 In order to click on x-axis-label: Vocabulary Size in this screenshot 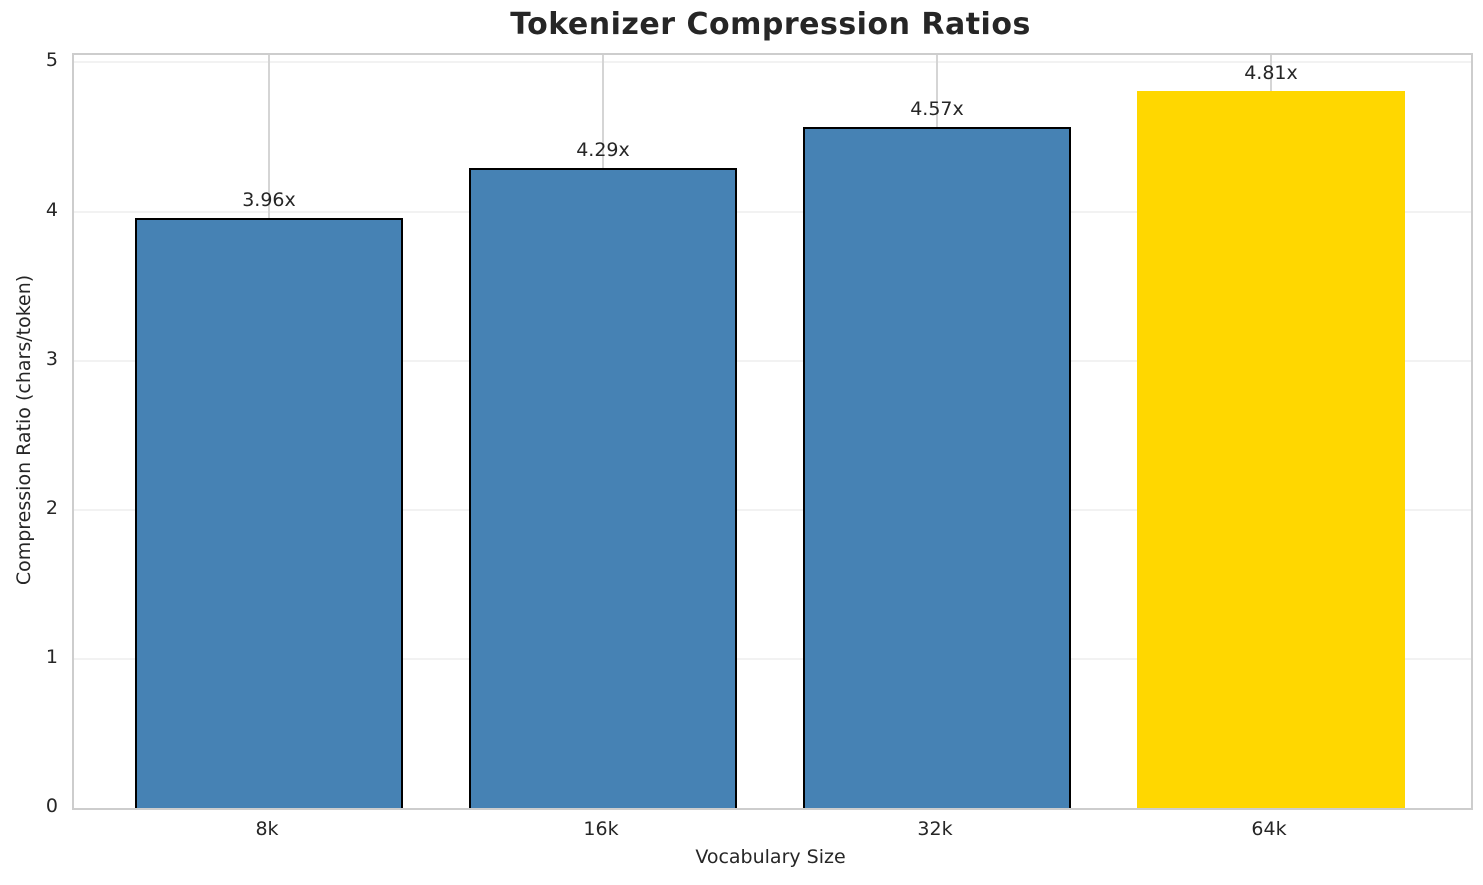, I will do `click(770, 857)`.